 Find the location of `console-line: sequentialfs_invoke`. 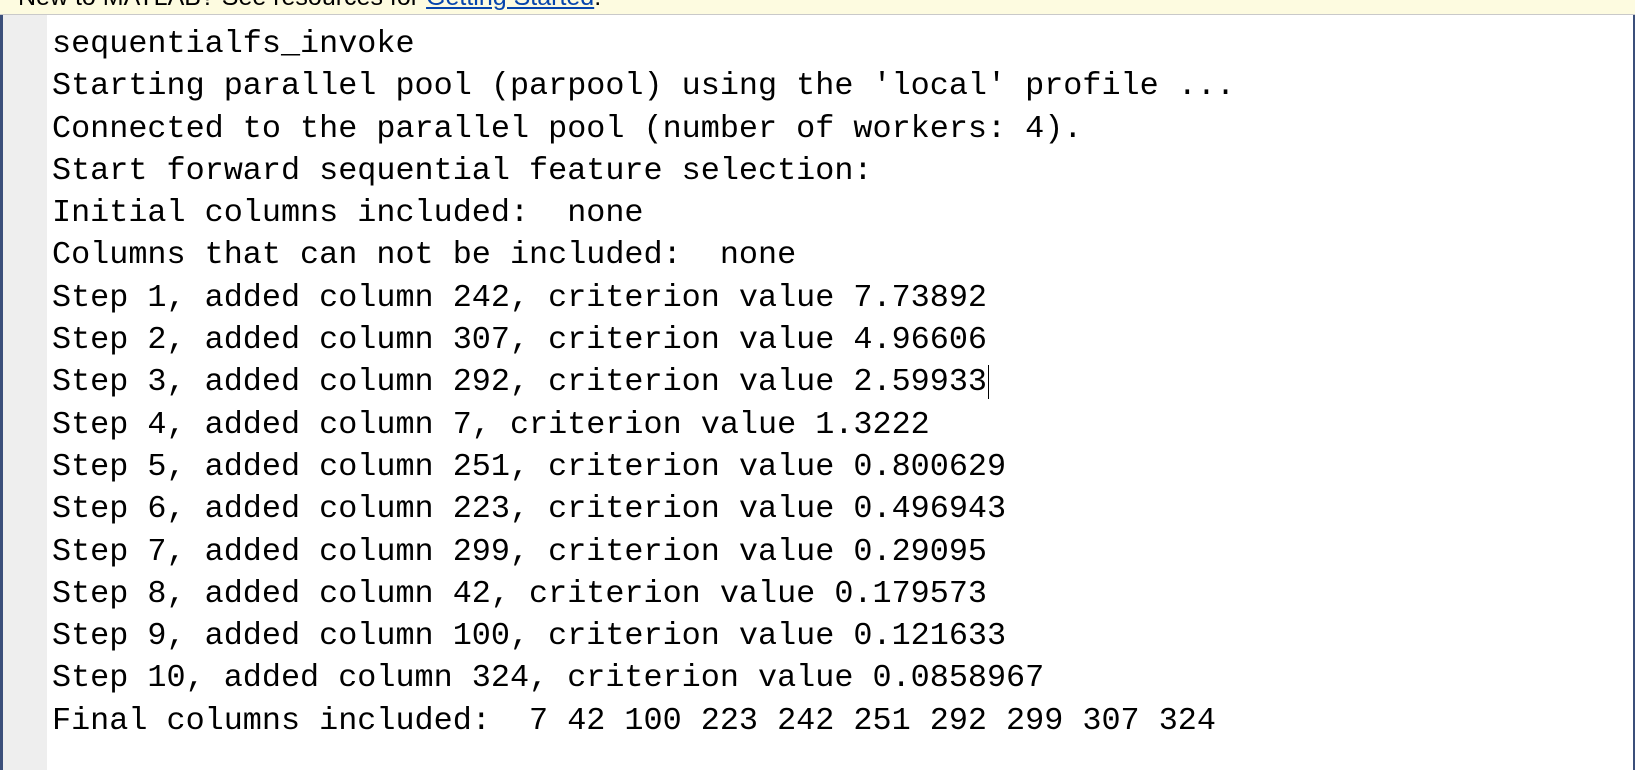

console-line: sequentialfs_invoke is located at coordinates (233, 44).